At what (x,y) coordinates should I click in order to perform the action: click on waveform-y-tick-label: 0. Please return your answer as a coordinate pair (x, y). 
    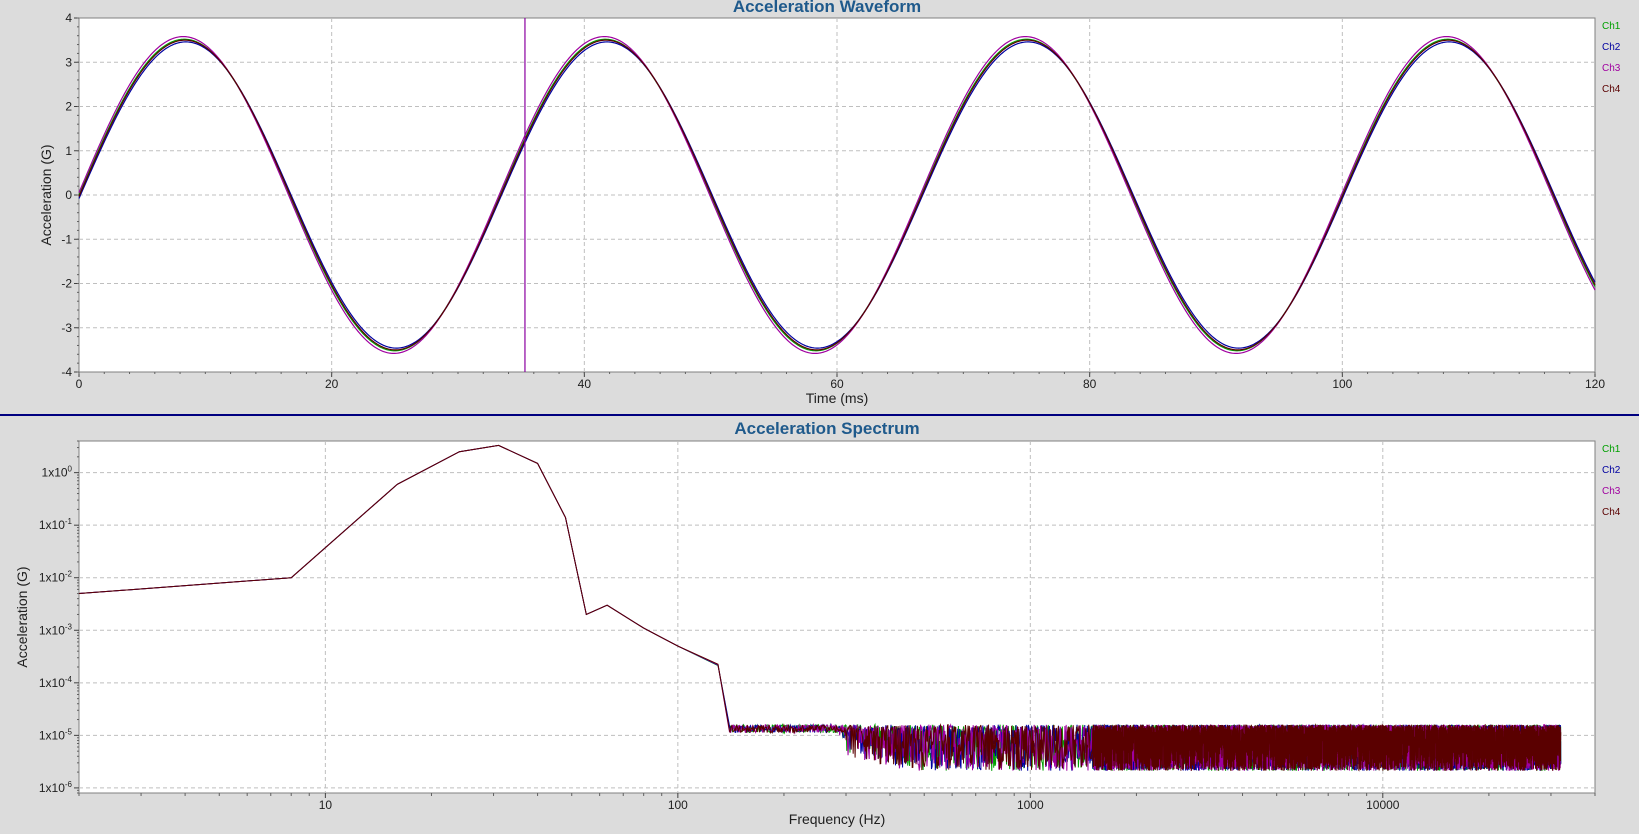
    Looking at the image, I should click on (68, 195).